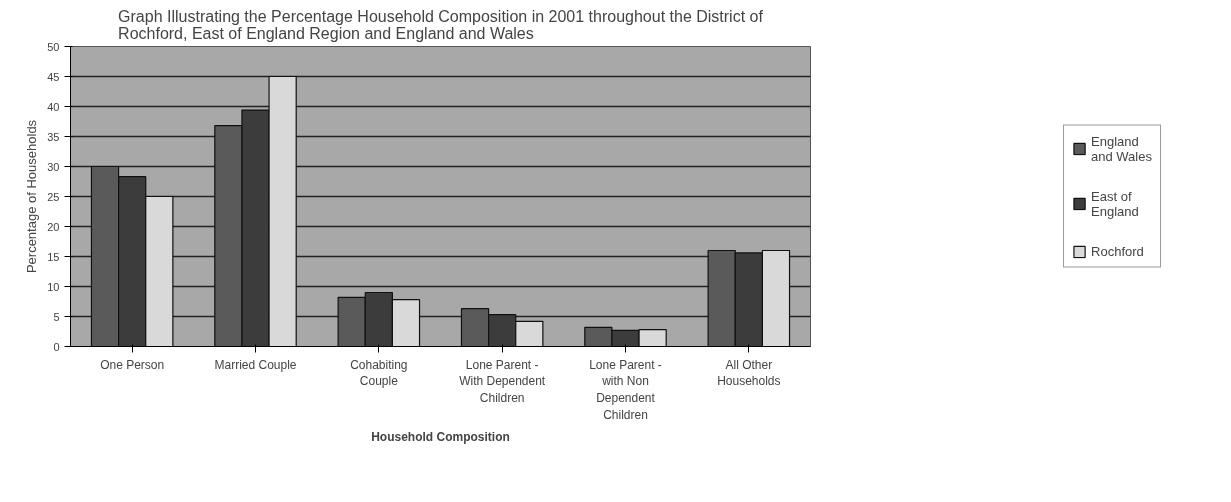 This screenshot has width=1231, height=502. What do you see at coordinates (255, 364) in the screenshot?
I see `x-tick-label: Married Couple` at bounding box center [255, 364].